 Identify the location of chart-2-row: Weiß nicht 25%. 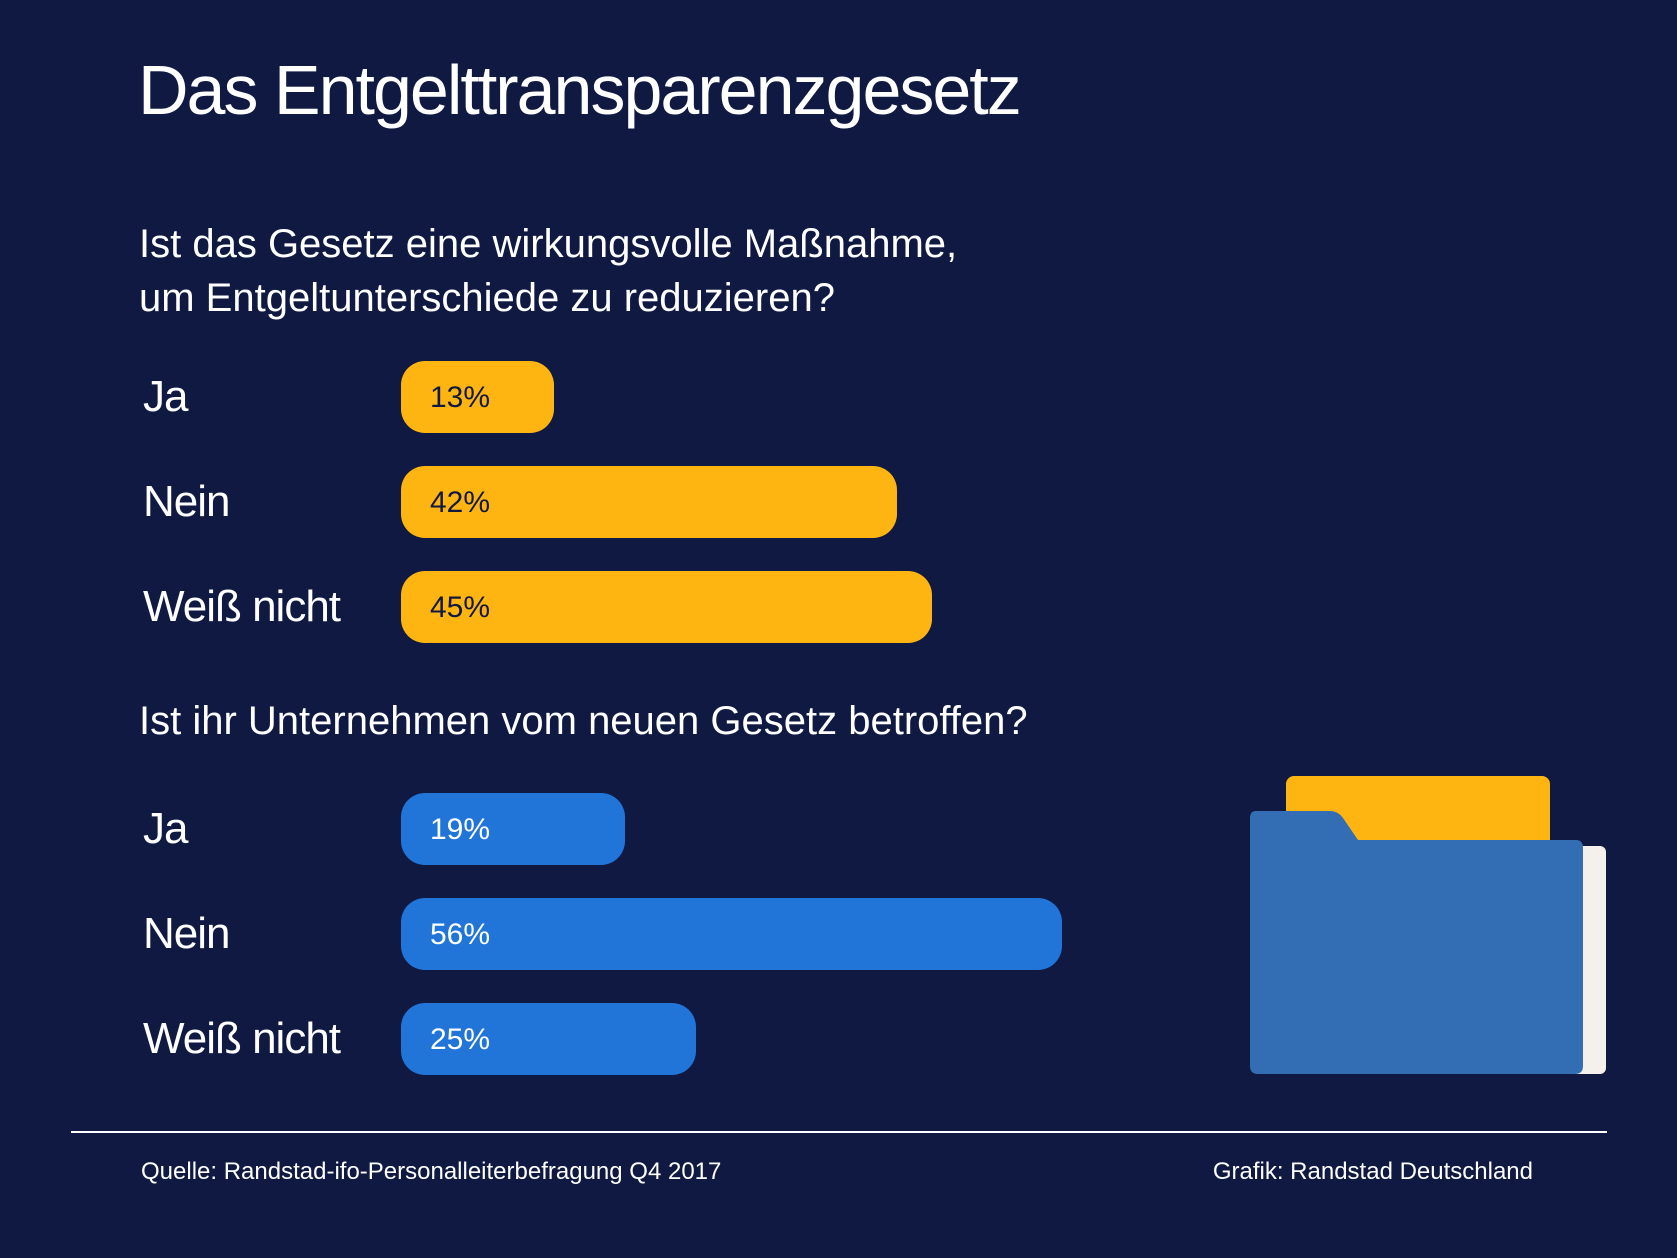
(600, 1039).